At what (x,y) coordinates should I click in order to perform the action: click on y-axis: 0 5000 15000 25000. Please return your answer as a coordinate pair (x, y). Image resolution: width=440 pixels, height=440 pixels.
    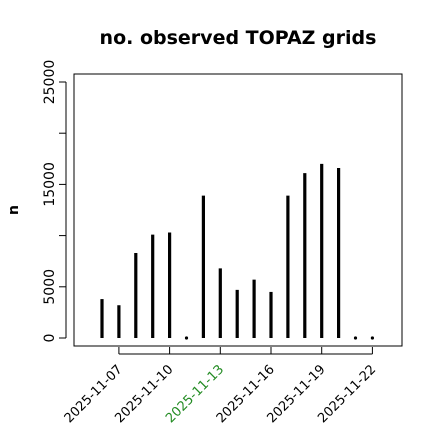
    Looking at the image, I should click on (54, 201).